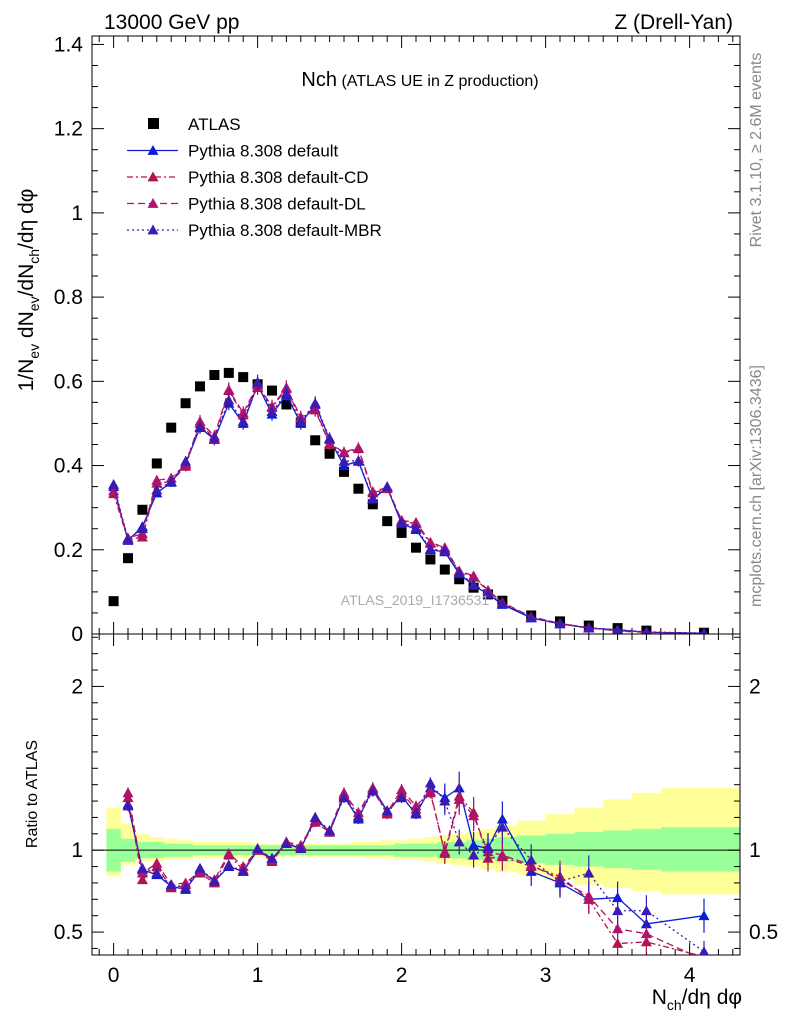 The width and height of the screenshot is (786, 1024). What do you see at coordinates (68, 381) in the screenshot?
I see `y-tick-label: 0.6` at bounding box center [68, 381].